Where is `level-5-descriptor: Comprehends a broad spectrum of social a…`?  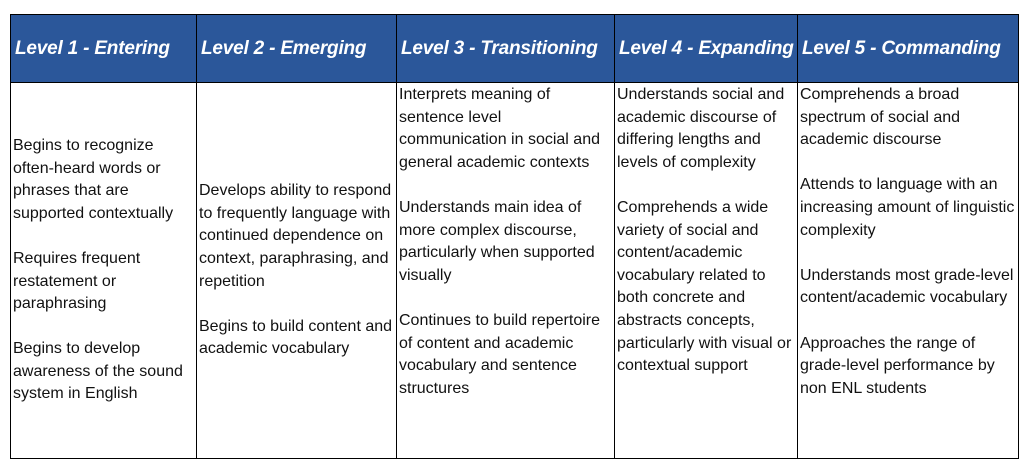 level-5-descriptor: Comprehends a broad spectrum of social a… is located at coordinates (880, 117).